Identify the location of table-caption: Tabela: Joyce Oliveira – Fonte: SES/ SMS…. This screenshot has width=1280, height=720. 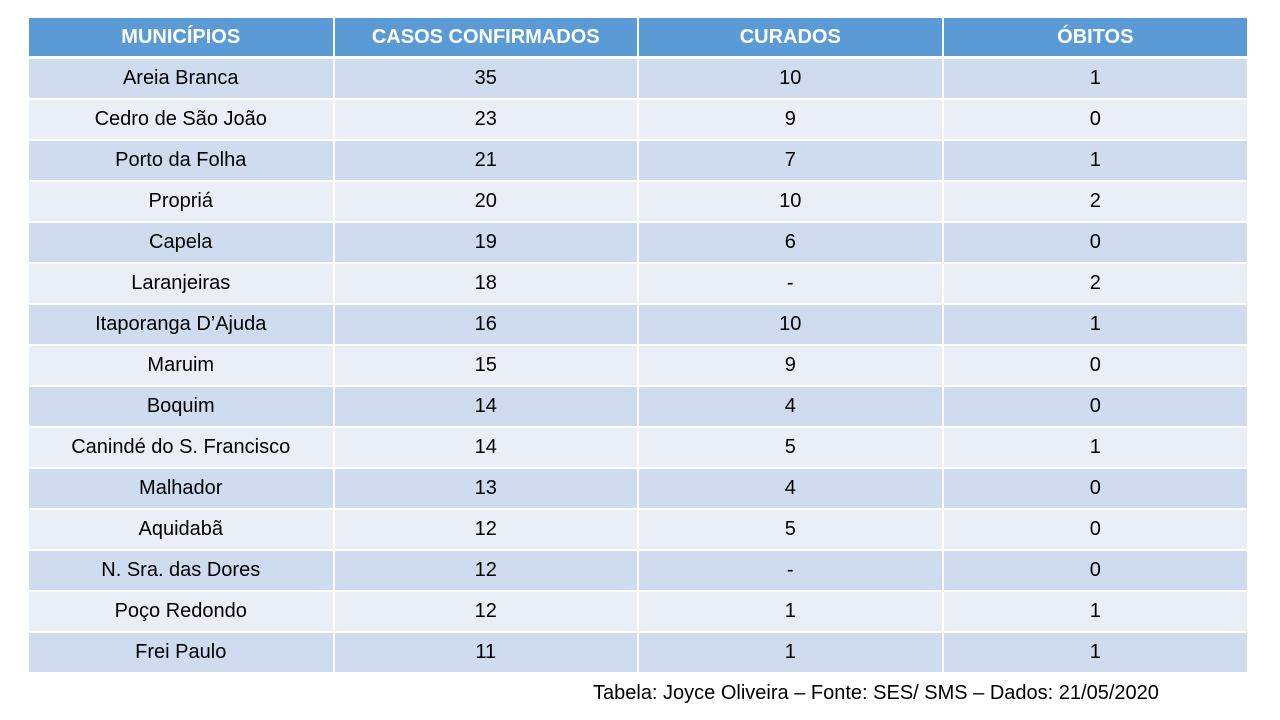
(876, 693).